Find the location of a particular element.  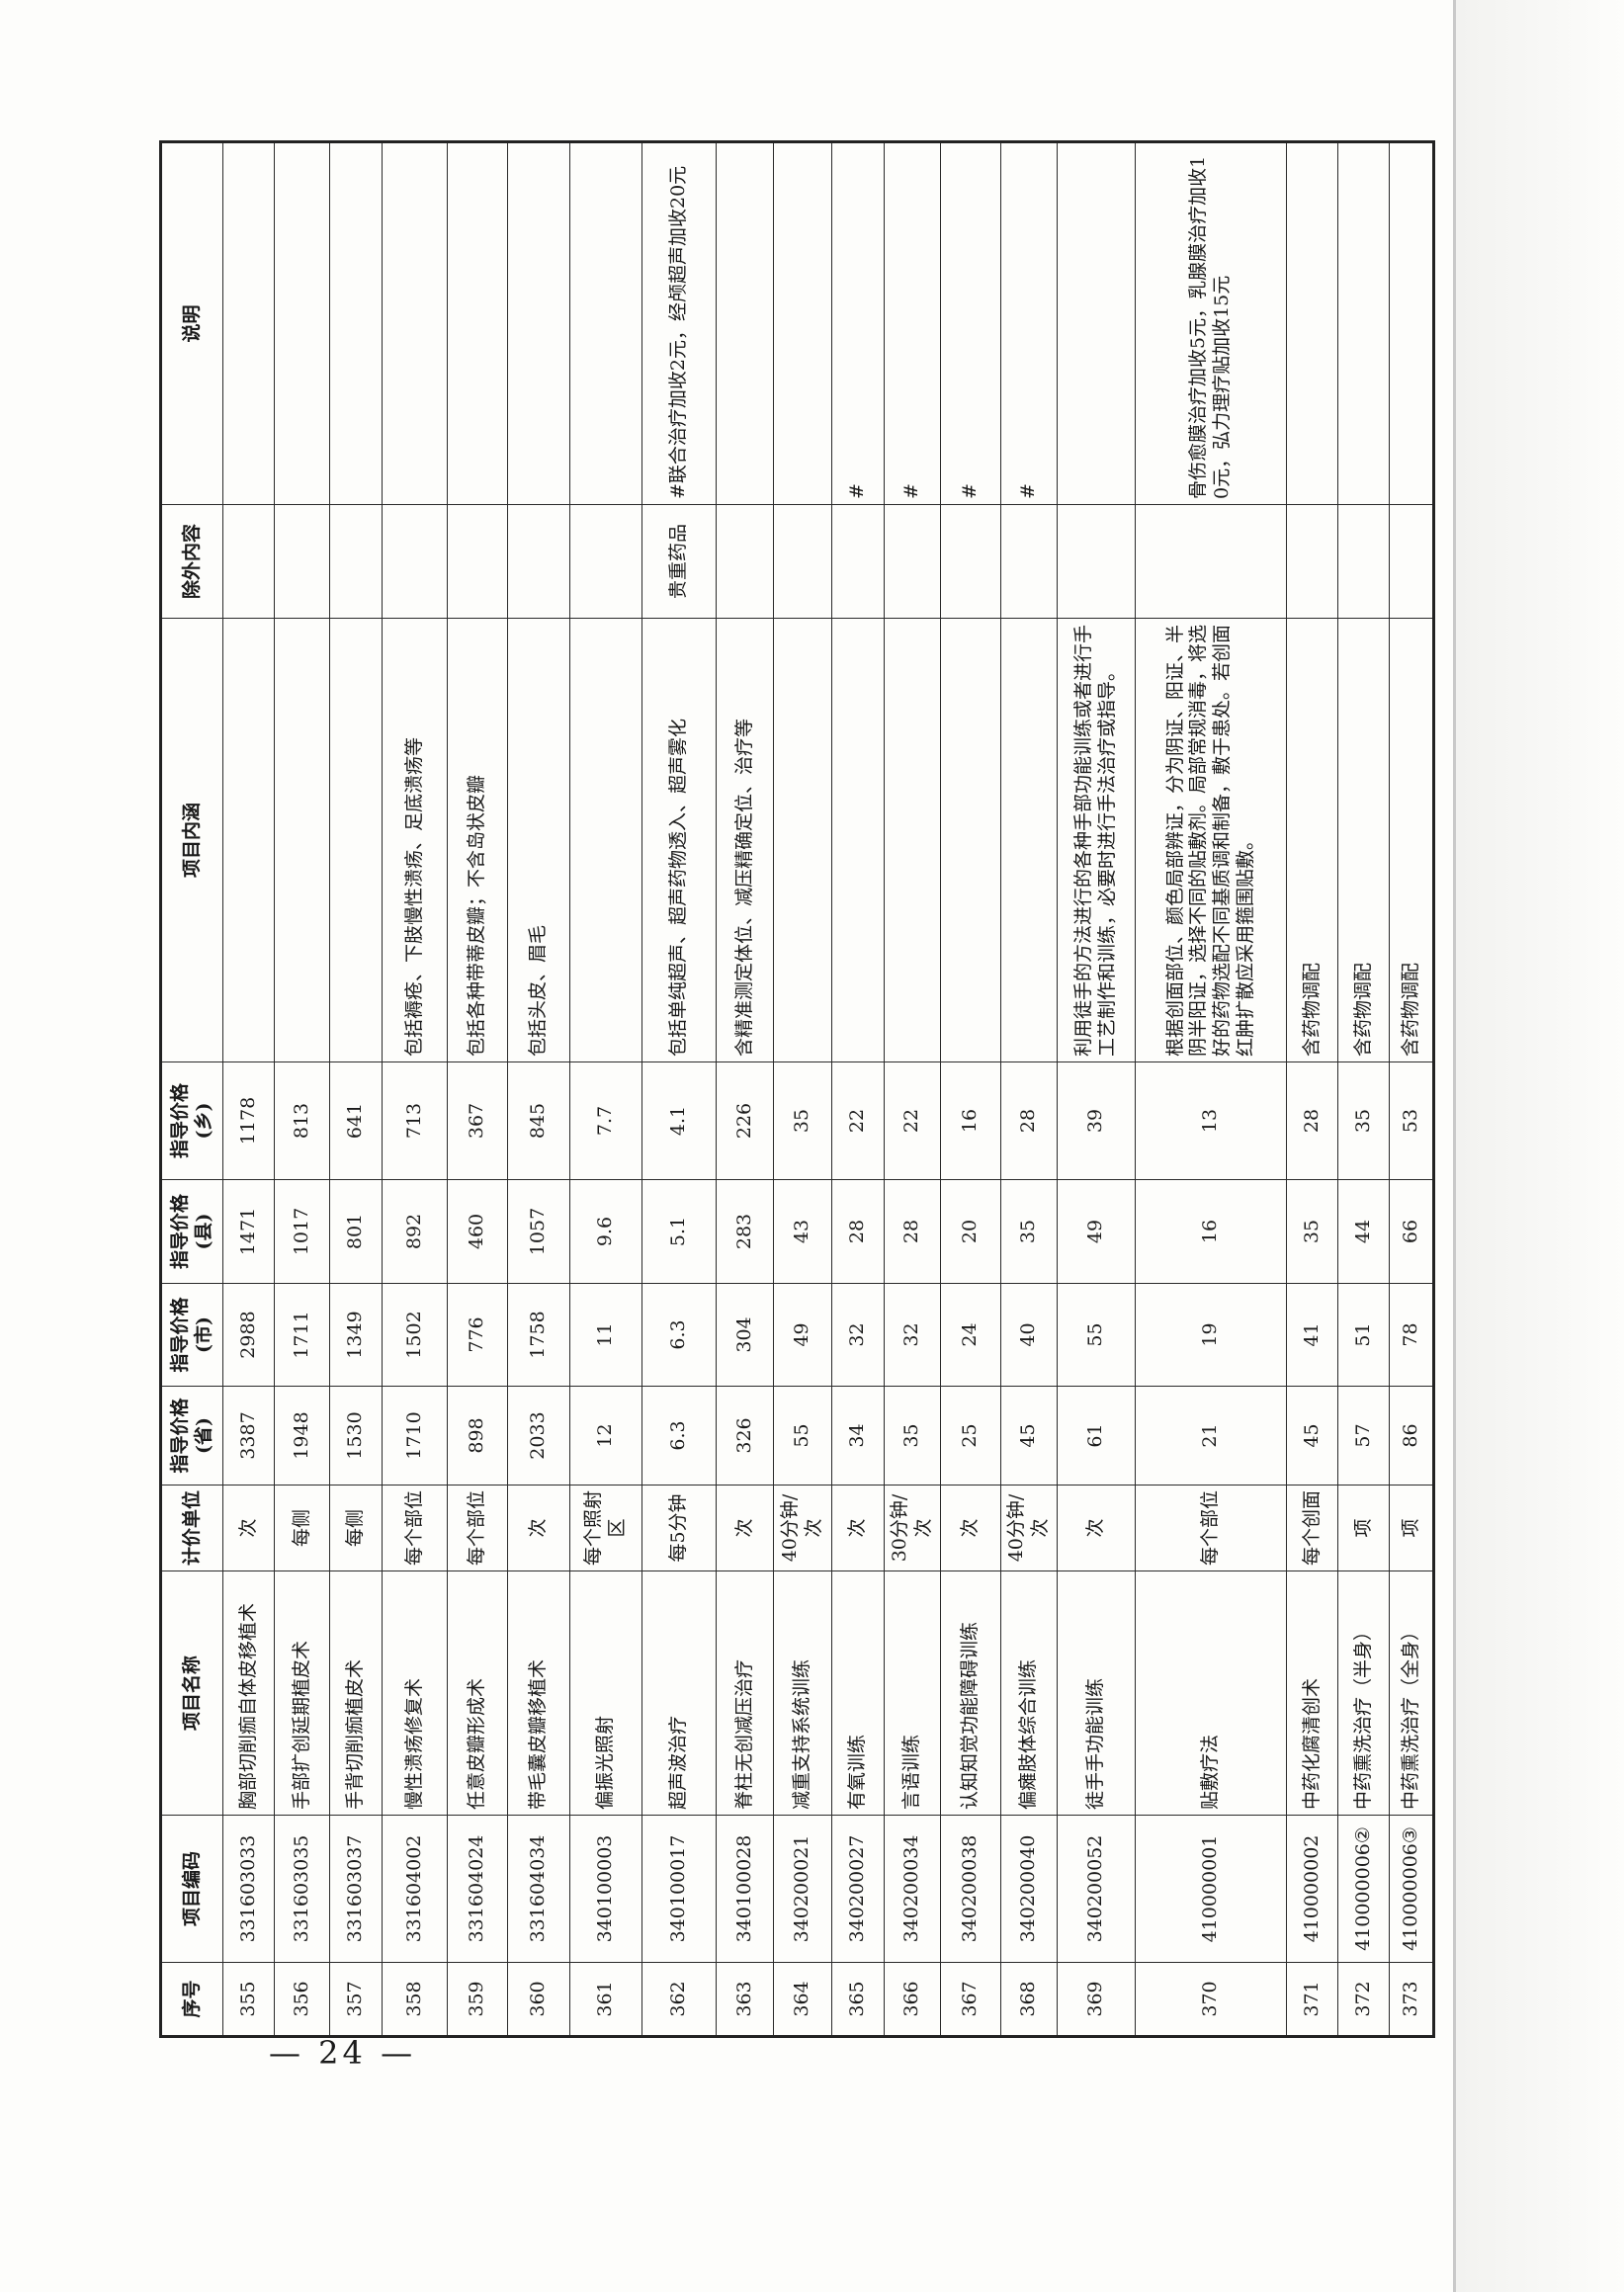

cell-price-county: 1471 is located at coordinates (248, 1231).